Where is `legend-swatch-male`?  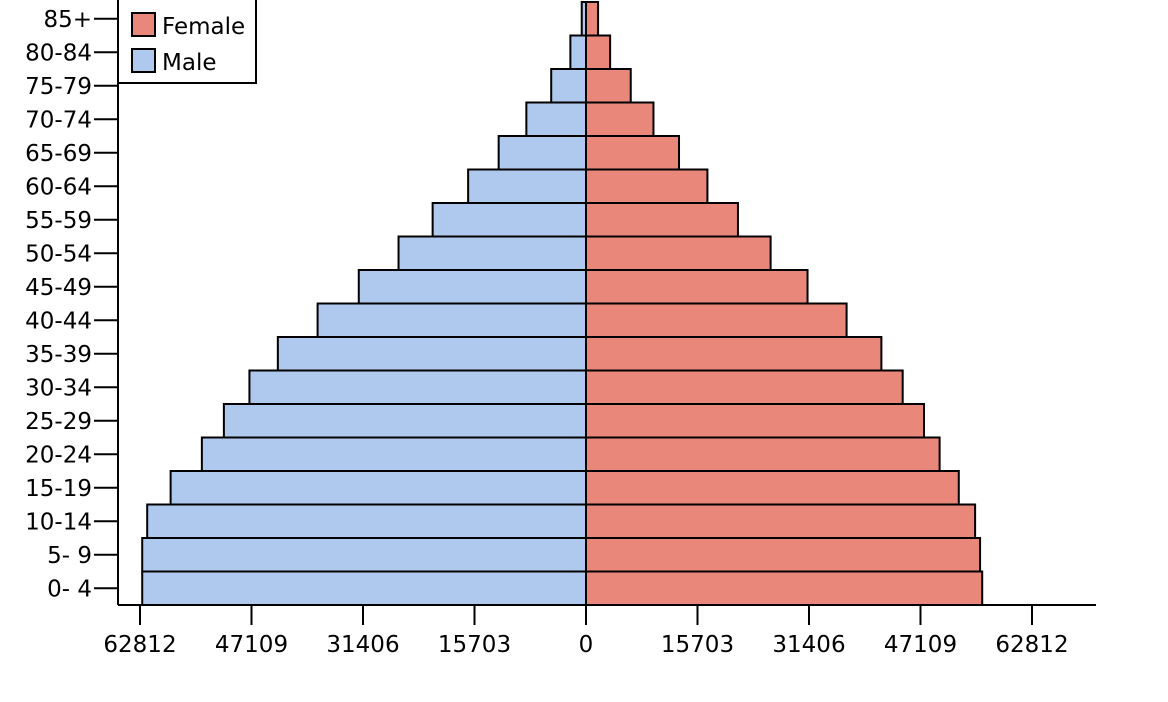
legend-swatch-male is located at coordinates (143, 60).